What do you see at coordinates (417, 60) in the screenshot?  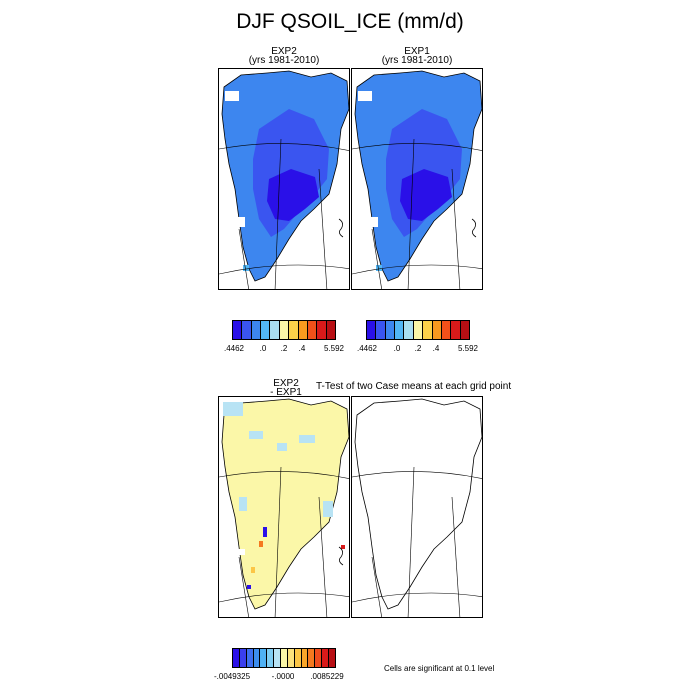 I see `panel2-years: (yrs 1981-2010)` at bounding box center [417, 60].